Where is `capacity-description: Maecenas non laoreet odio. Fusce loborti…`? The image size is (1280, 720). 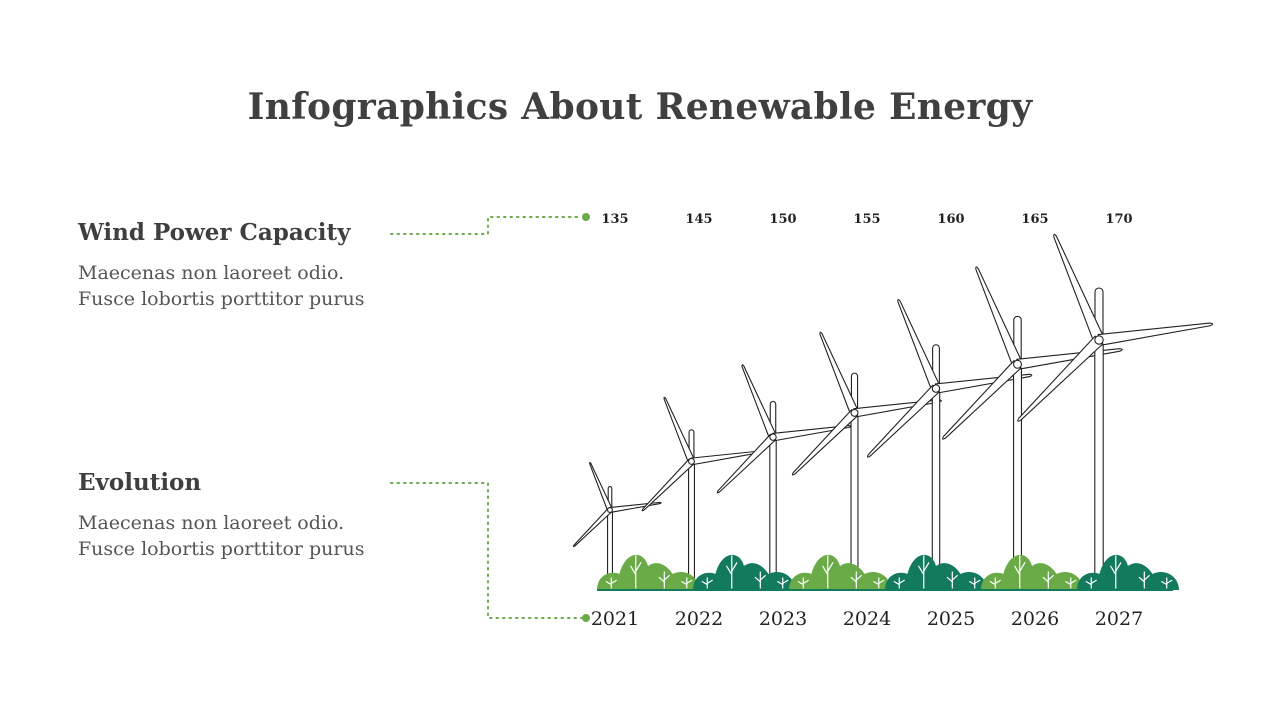
capacity-description: Maecenas non laoreet odio. Fusce loborti… is located at coordinates (238, 286).